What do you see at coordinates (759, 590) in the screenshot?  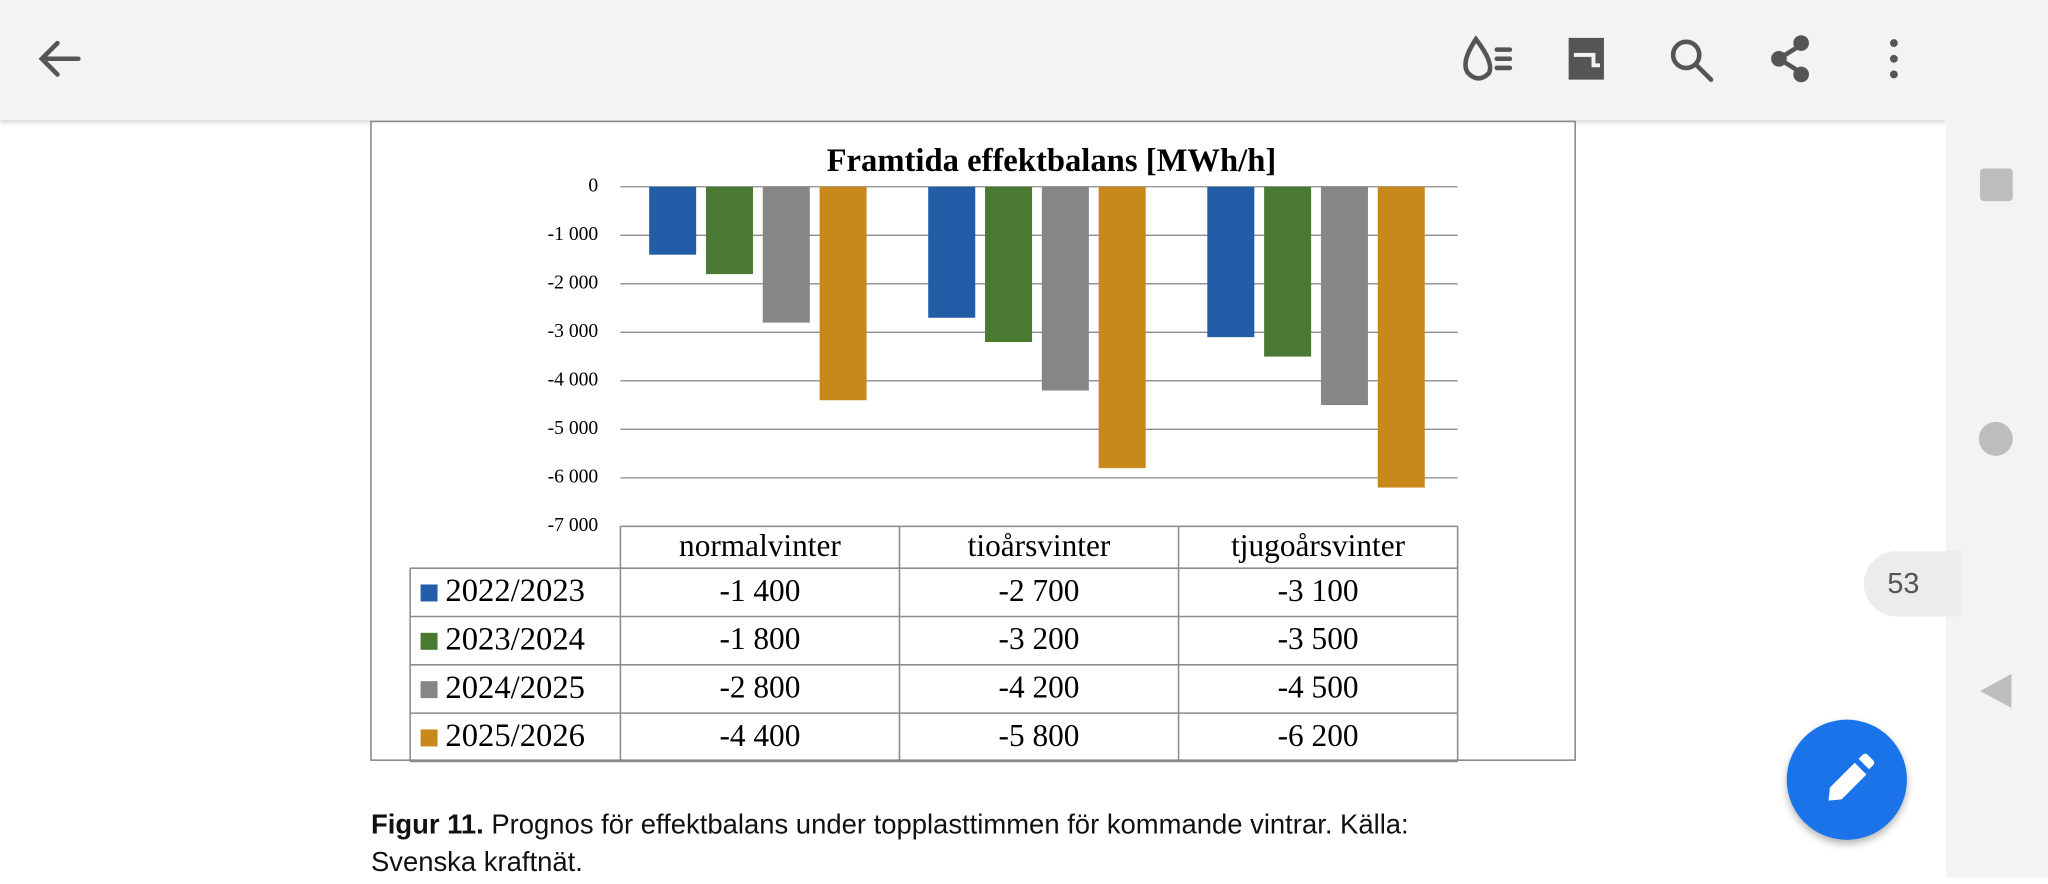 I see `data-label: -1 400` at bounding box center [759, 590].